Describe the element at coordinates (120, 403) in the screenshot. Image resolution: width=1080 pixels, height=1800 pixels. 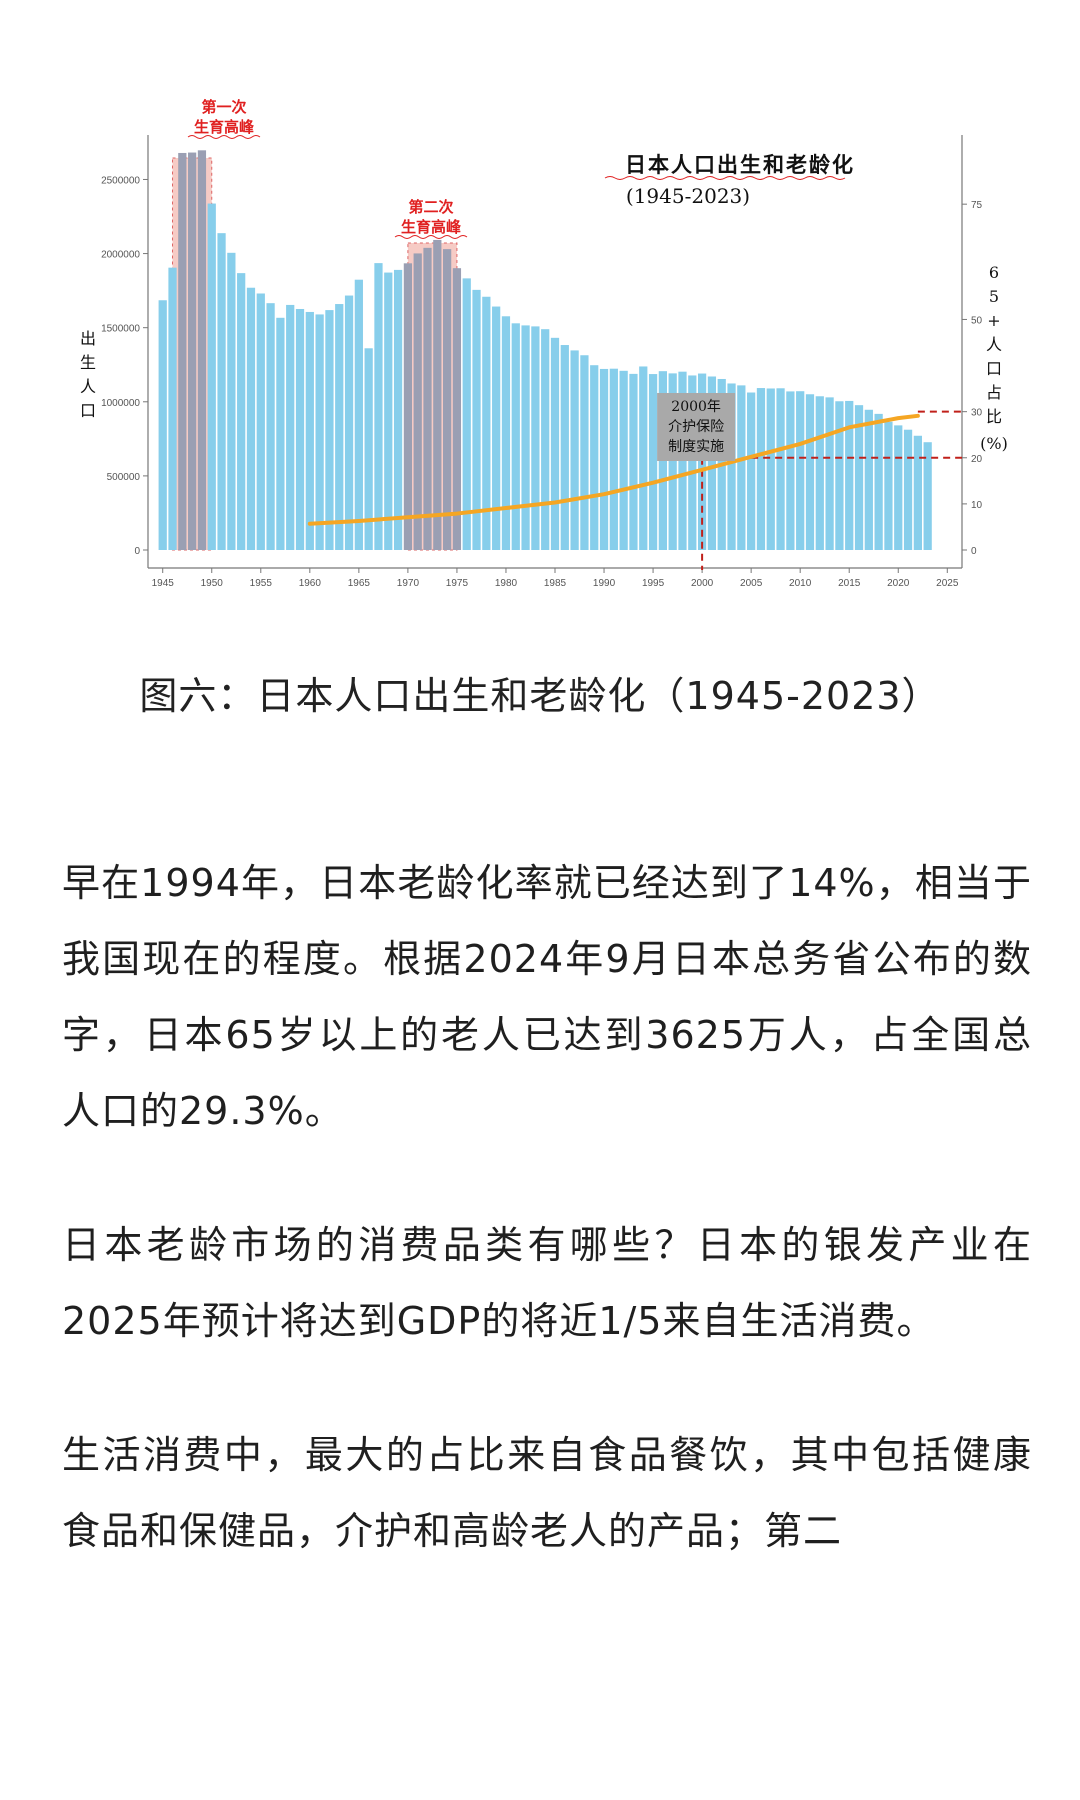
I see `y-left-tick-label: 1000000` at that location.